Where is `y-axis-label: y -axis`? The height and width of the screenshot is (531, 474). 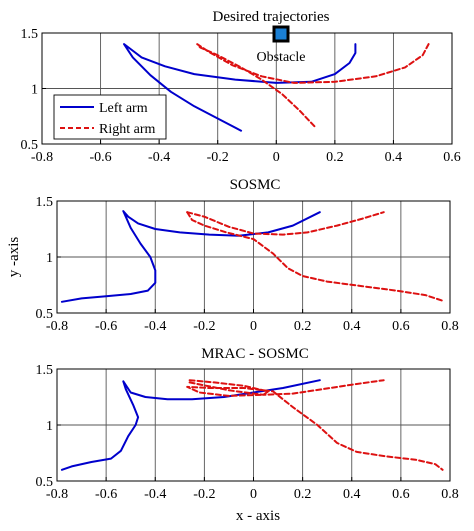 y-axis-label: y -axis is located at coordinates (14, 257).